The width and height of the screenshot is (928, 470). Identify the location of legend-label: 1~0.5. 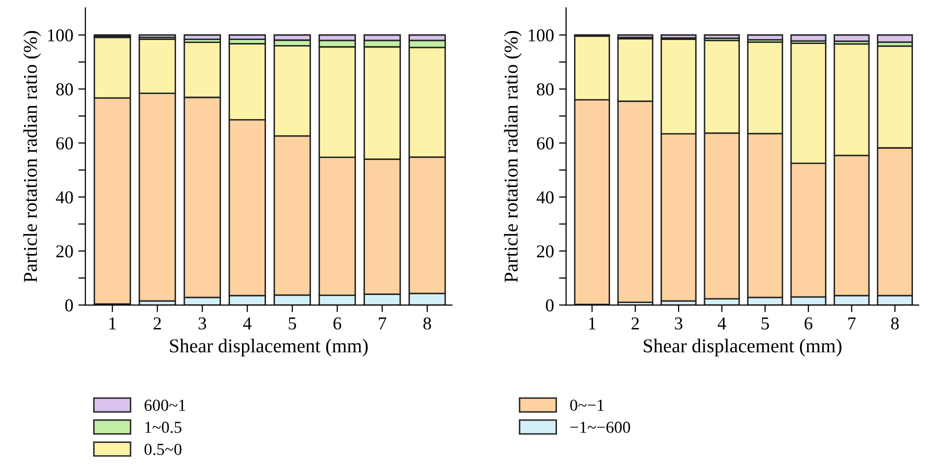
(163, 428).